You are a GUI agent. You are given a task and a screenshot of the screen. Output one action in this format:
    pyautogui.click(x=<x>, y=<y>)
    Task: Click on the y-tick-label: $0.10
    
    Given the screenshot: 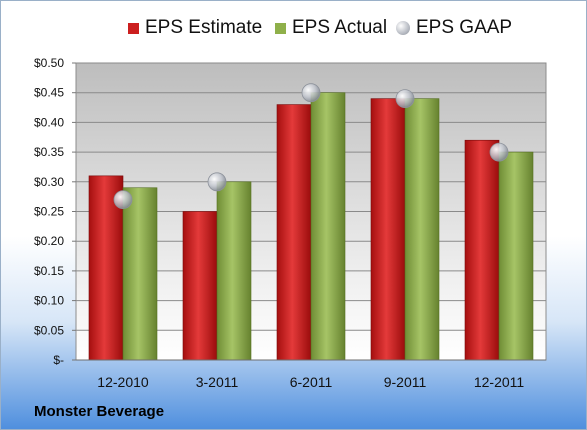 What is the action you would take?
    pyautogui.click(x=49, y=301)
    